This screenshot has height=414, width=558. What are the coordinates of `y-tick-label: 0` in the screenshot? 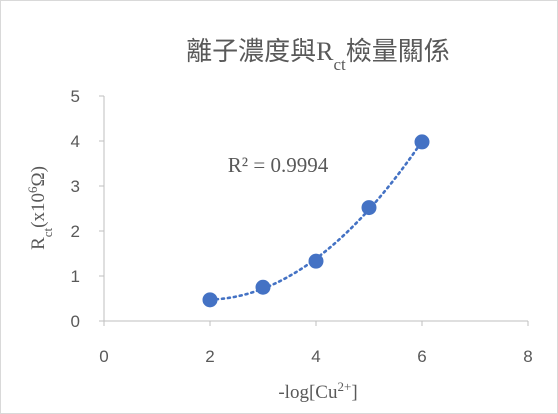 It's located at (75, 321).